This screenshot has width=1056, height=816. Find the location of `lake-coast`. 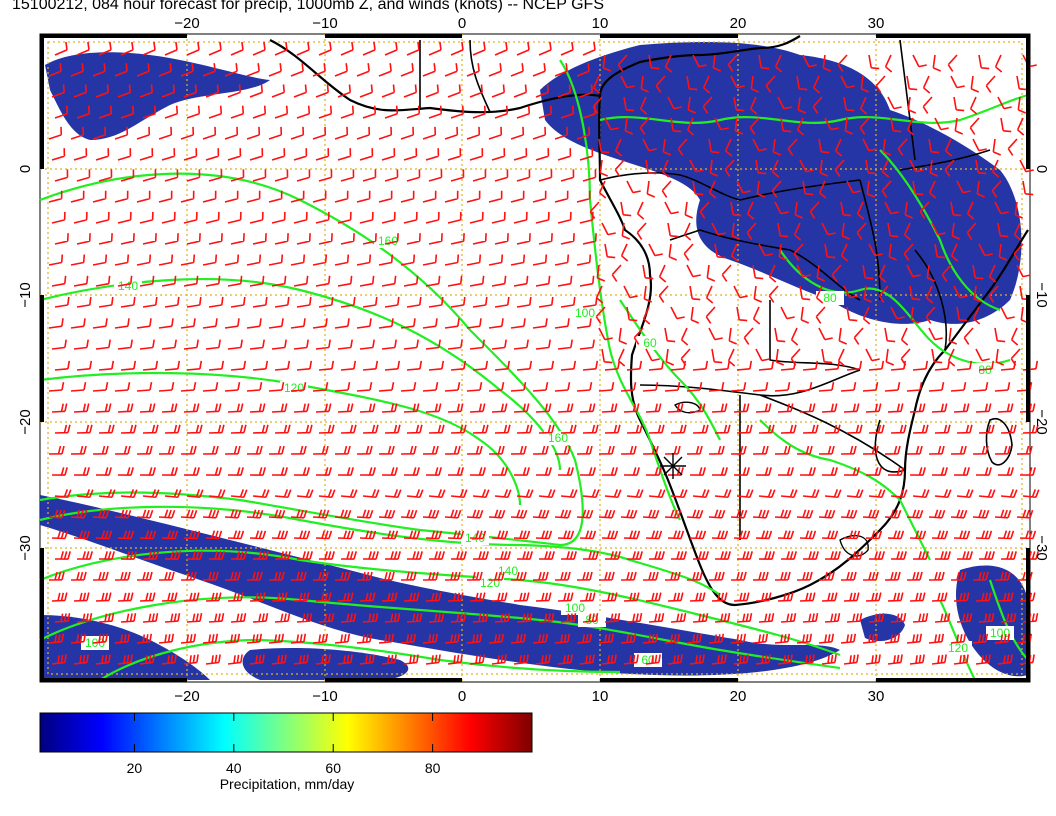

lake-coast is located at coordinates (854, 545).